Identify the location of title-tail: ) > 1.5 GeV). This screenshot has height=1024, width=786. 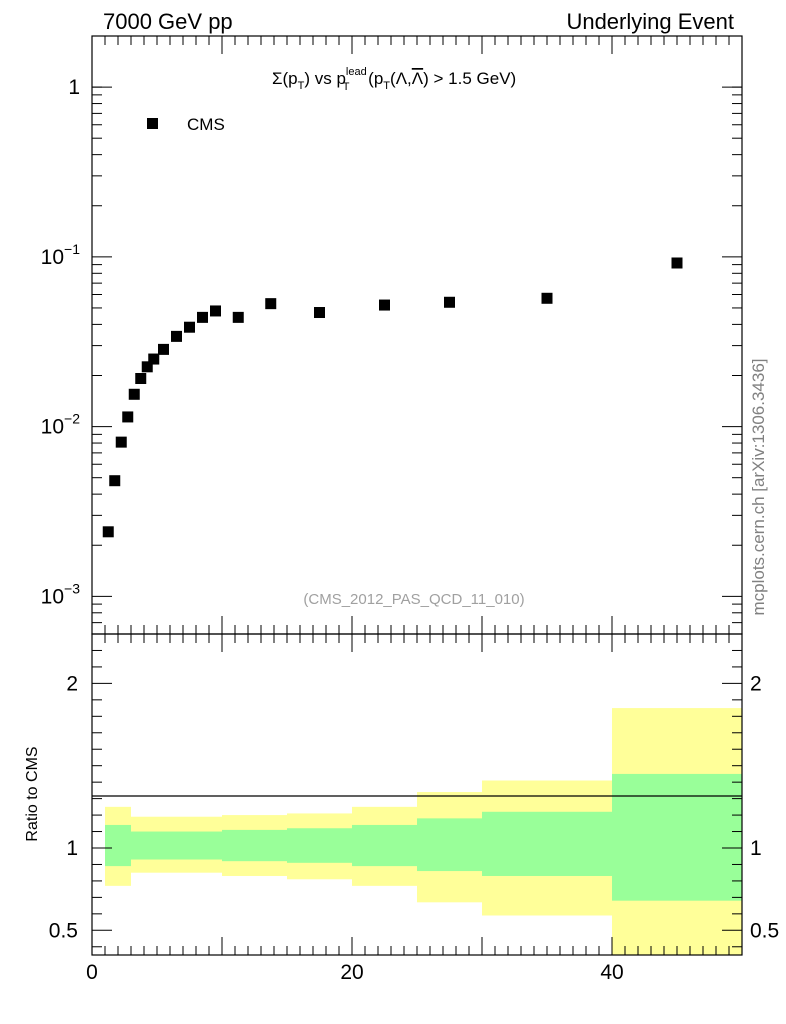
(469, 78).